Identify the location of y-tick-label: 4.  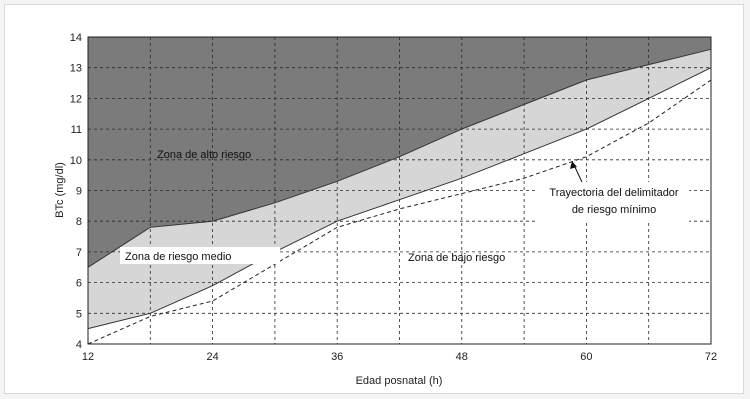
(79, 345).